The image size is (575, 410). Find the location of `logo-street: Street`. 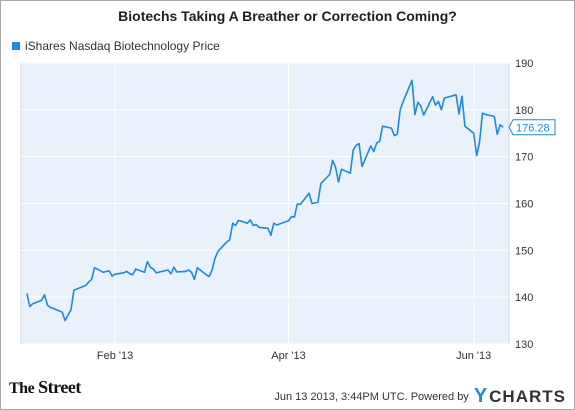

logo-street: Street is located at coordinates (59, 387).